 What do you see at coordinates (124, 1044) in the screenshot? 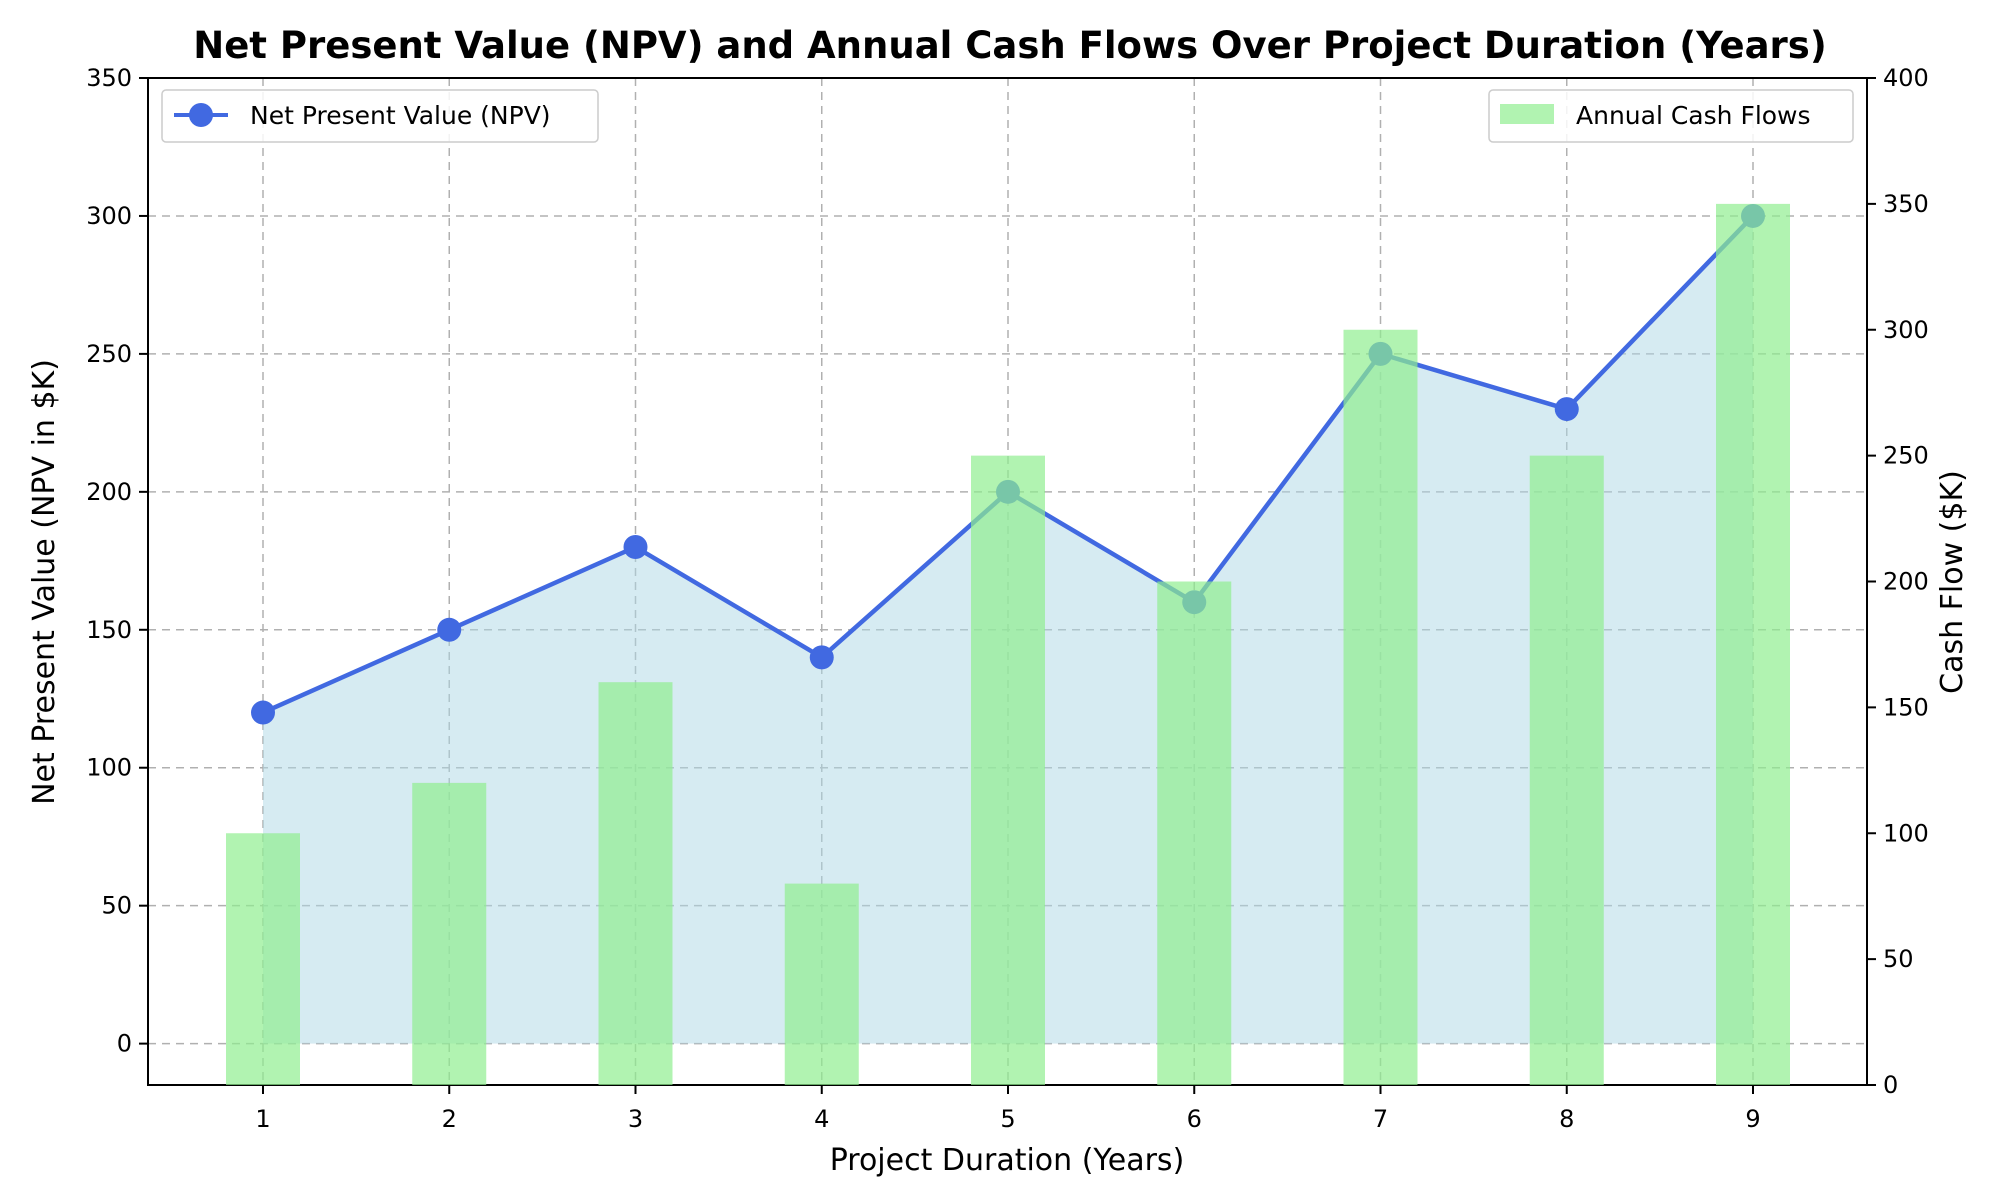
I see `y-left-tick-label: 0` at bounding box center [124, 1044].